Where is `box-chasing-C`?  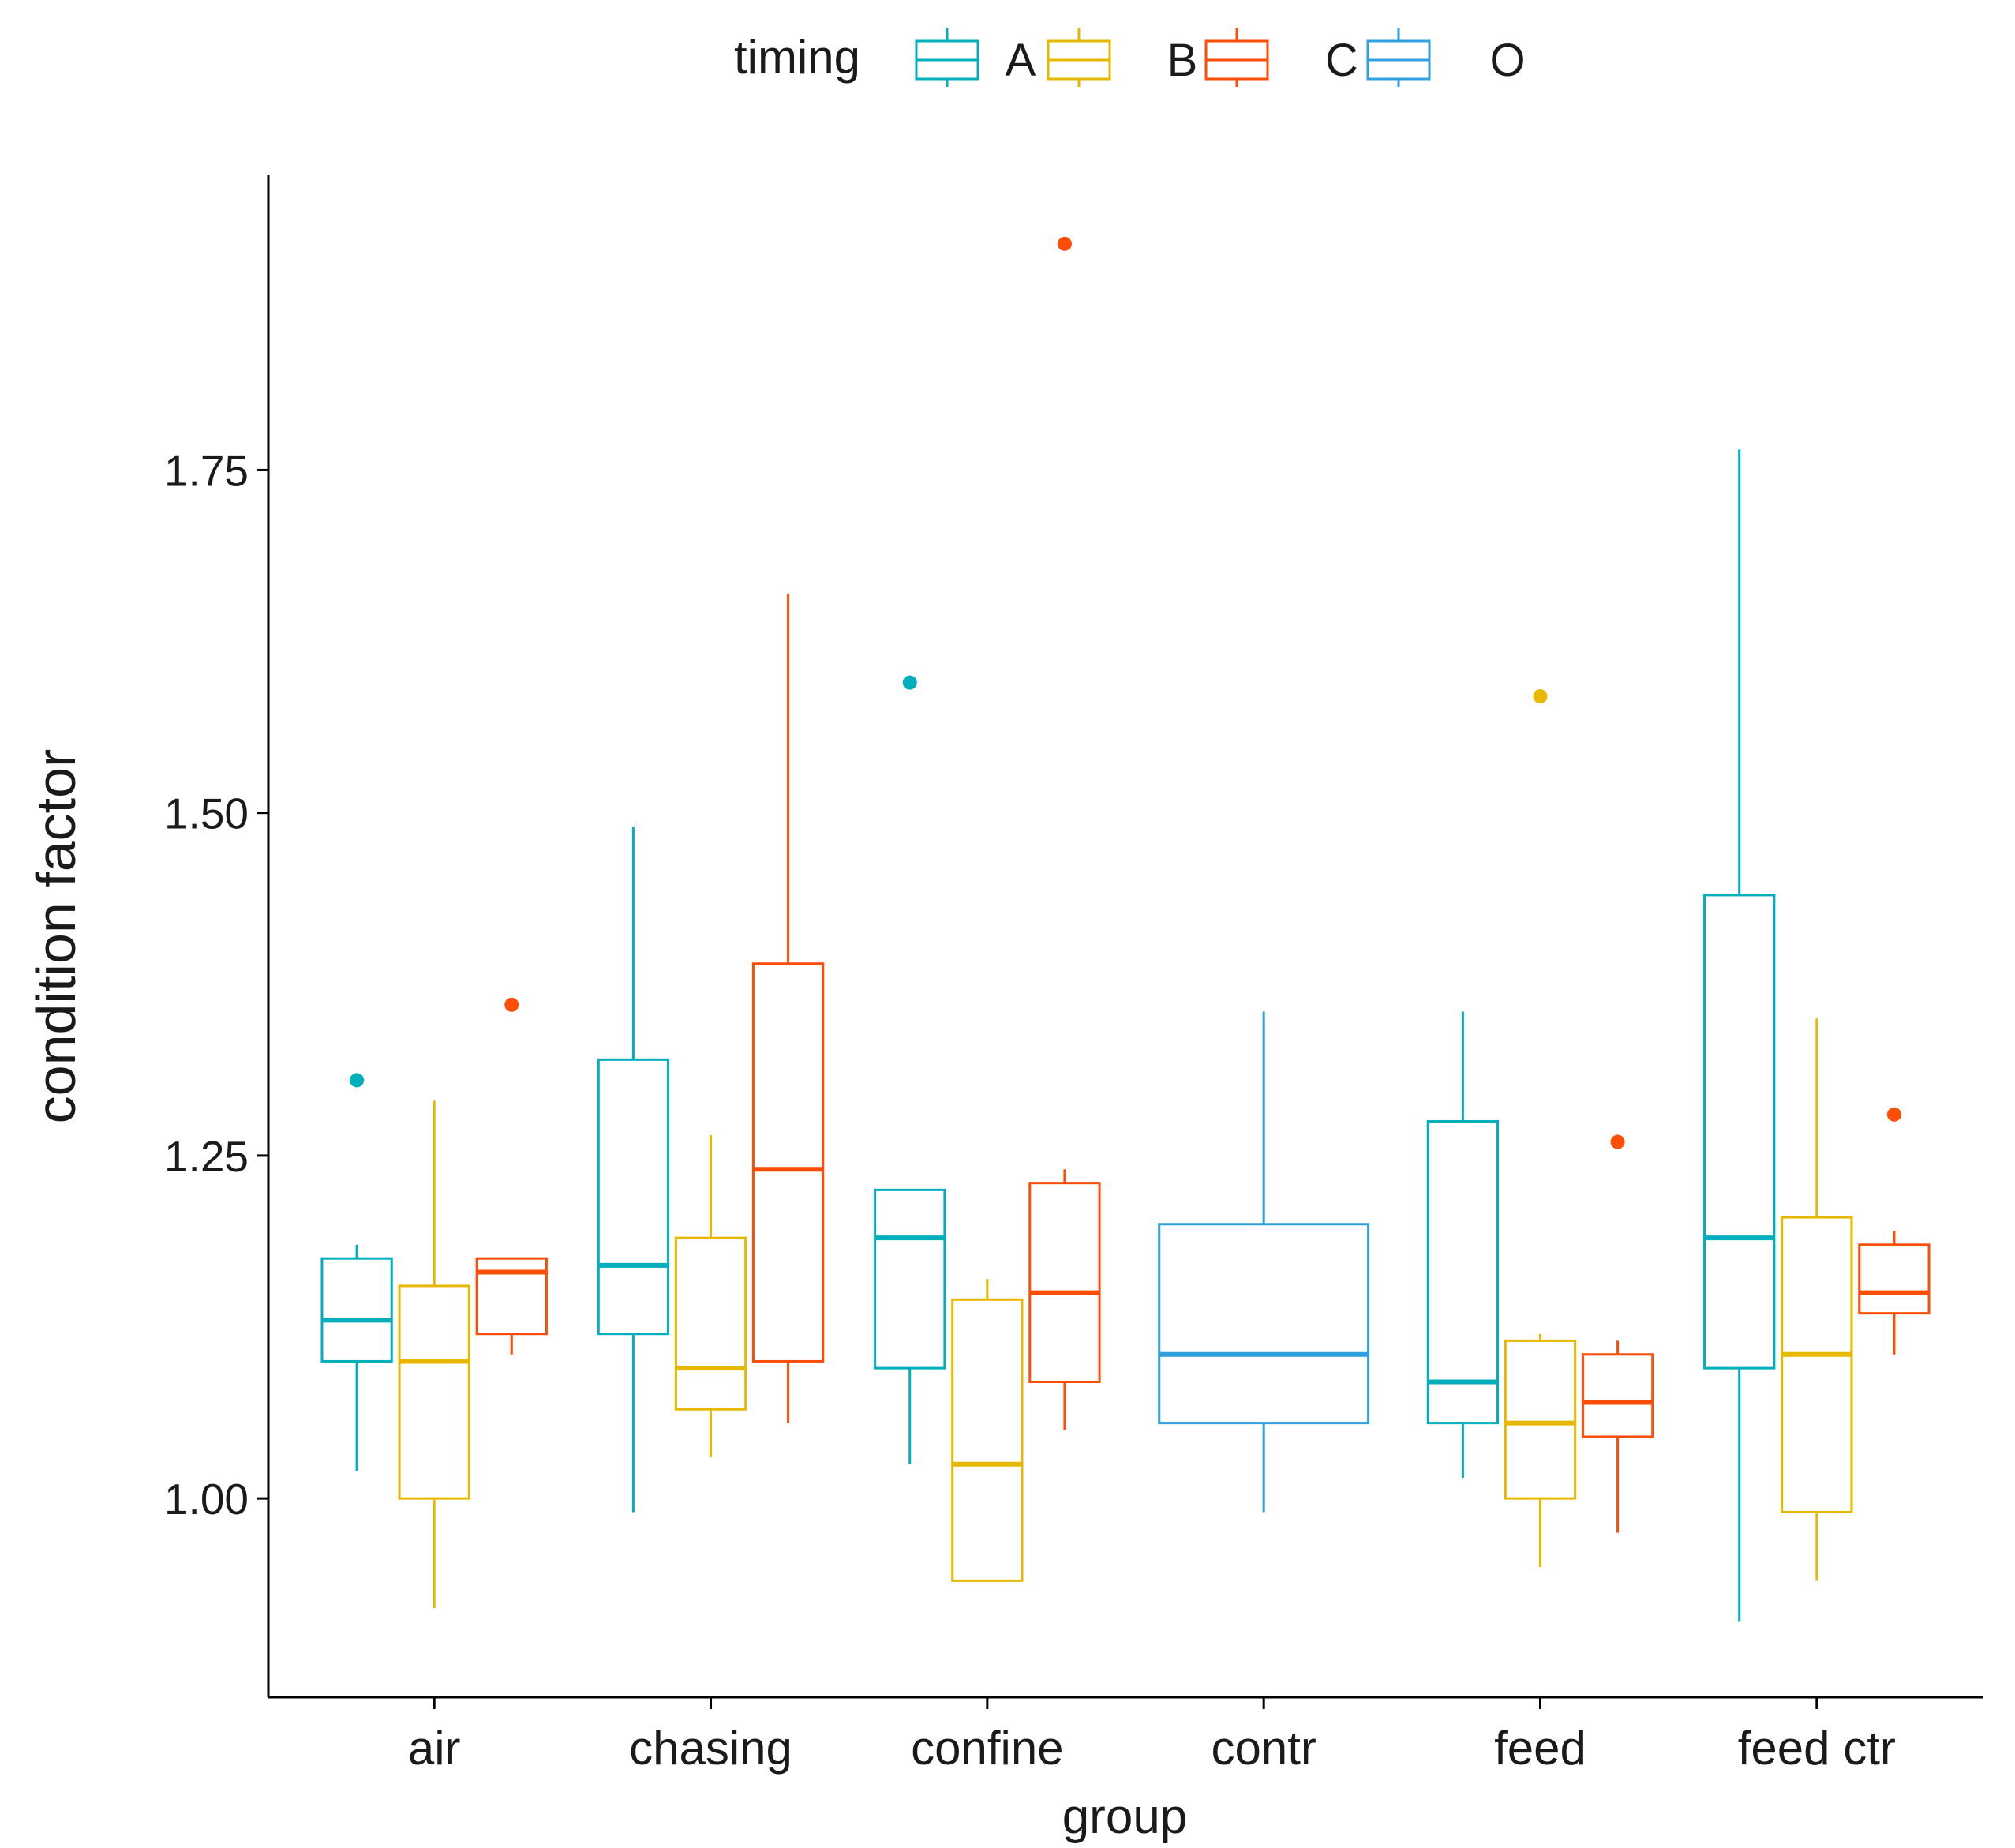 box-chasing-C is located at coordinates (788, 1008).